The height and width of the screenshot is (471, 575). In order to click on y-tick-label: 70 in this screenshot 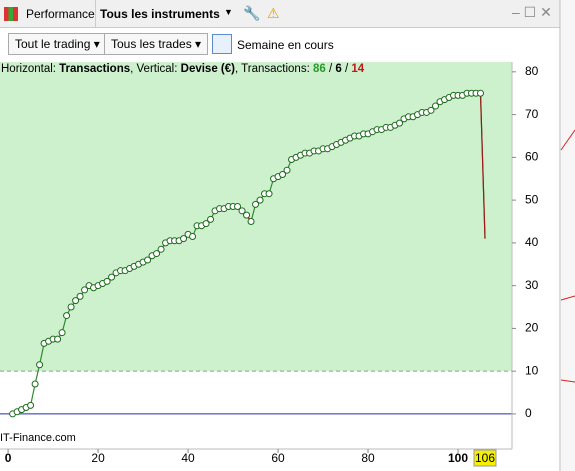, I will do `click(532, 114)`.